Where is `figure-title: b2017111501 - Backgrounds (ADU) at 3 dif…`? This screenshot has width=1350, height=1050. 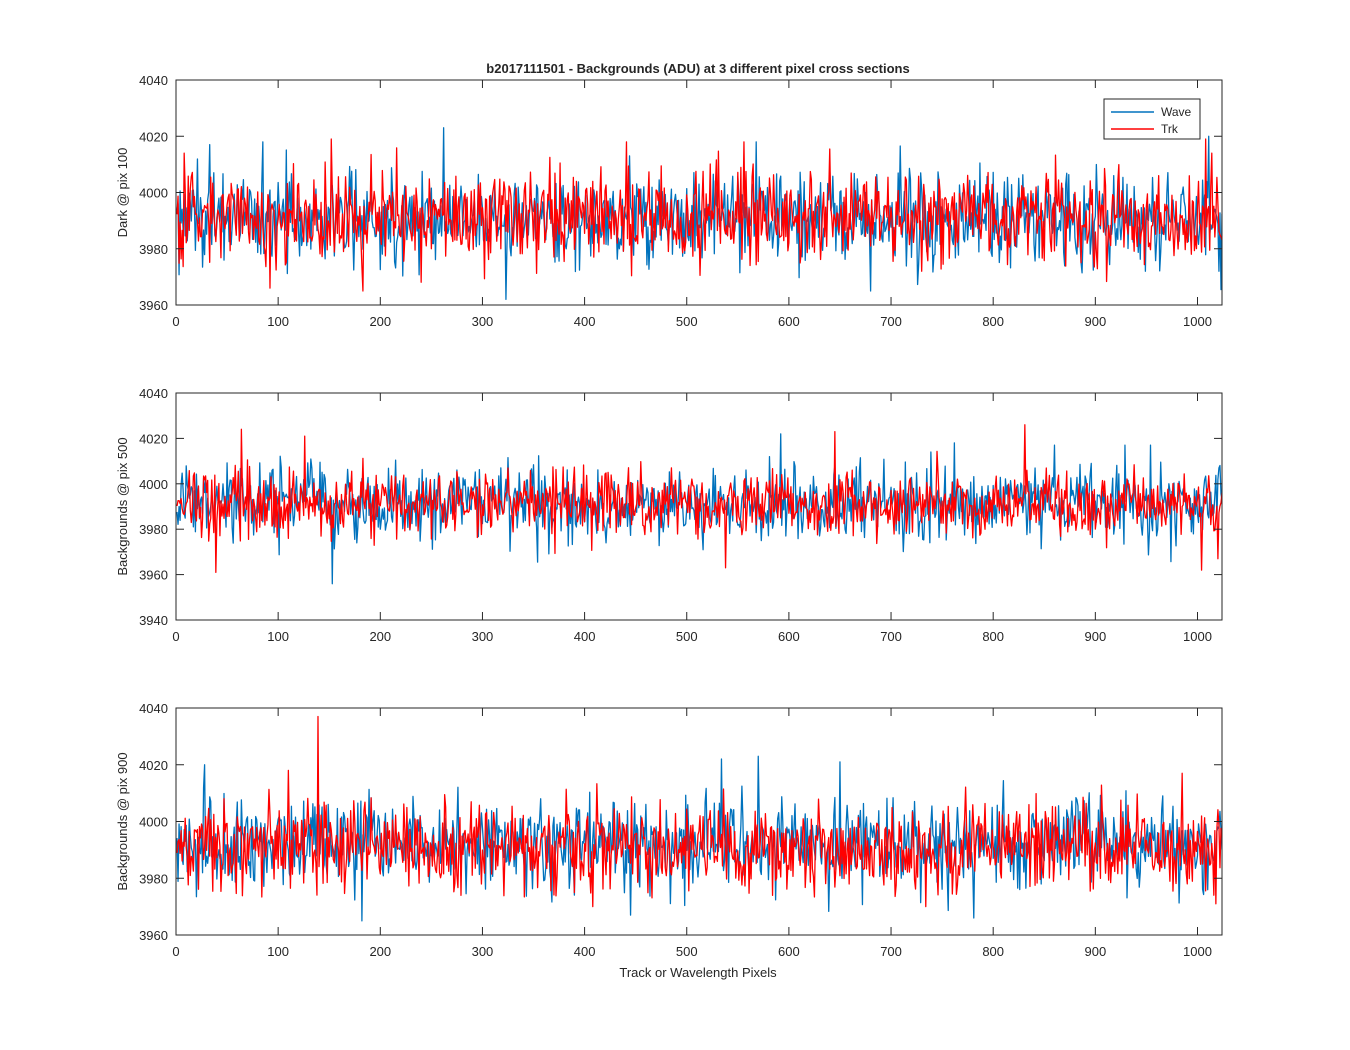 figure-title: b2017111501 - Backgrounds (ADU) at 3 dif… is located at coordinates (697, 68).